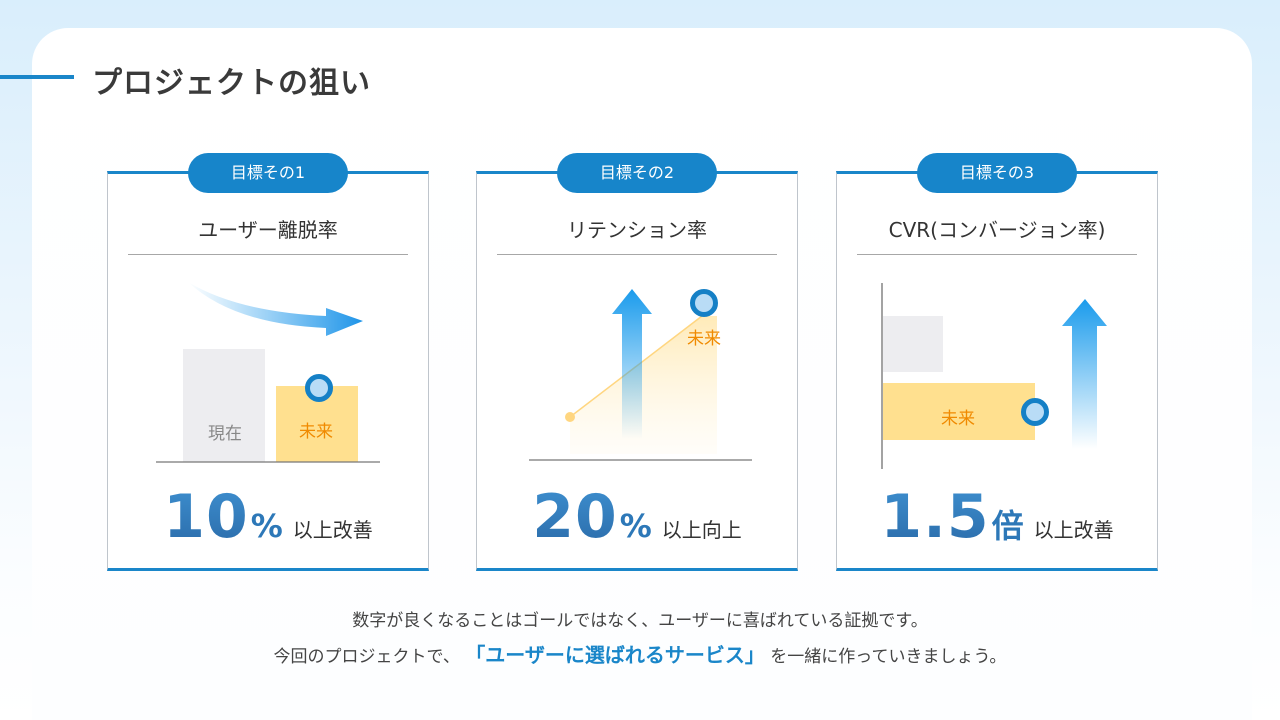 The width and height of the screenshot is (1280, 720). I want to click on goal-card-1: 目標その1 ユーザー離脱率 現在 未来 10% 以上改善, so click(268, 362).